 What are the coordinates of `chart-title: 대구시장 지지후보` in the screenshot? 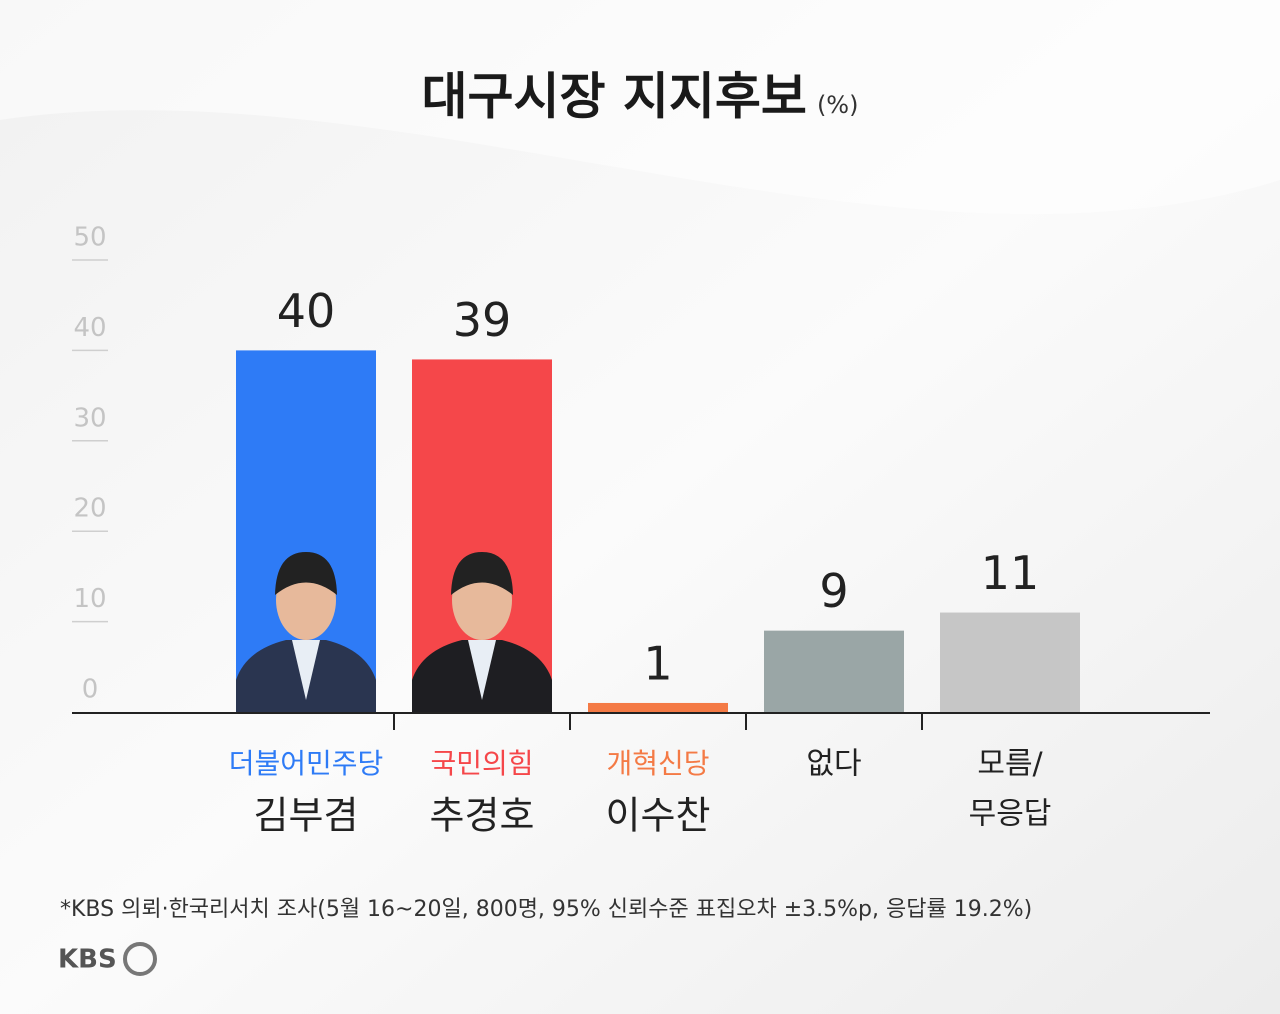 It's located at (614, 97).